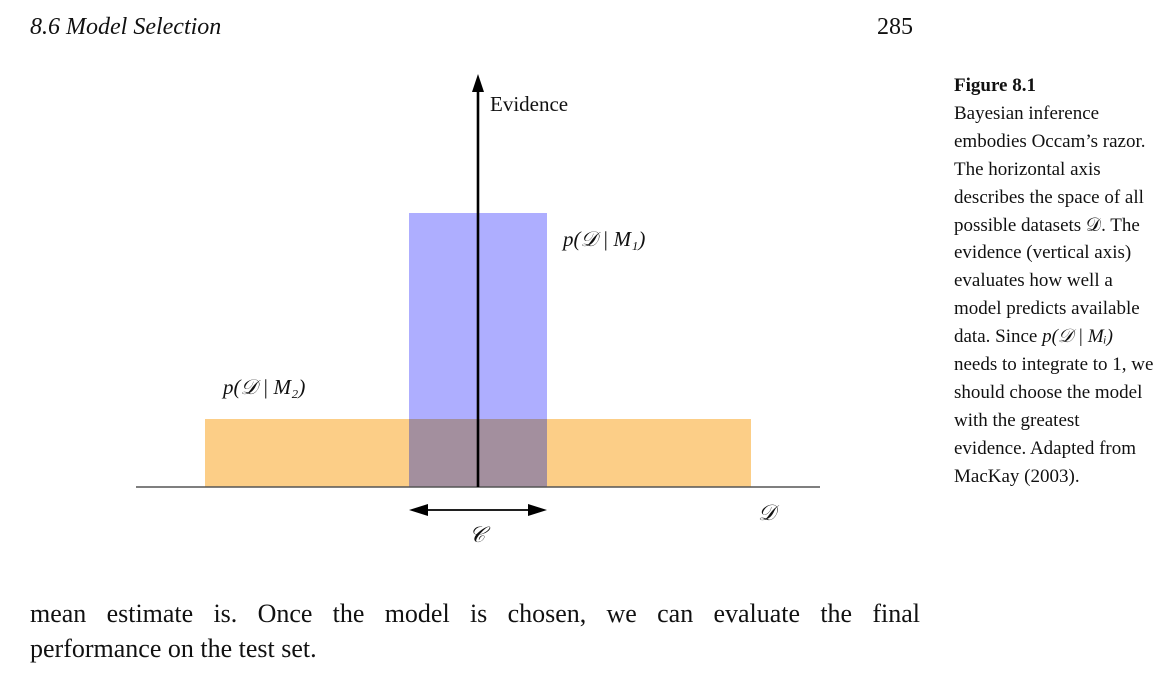  I want to click on region-c-label: 𝒞, so click(480, 534).